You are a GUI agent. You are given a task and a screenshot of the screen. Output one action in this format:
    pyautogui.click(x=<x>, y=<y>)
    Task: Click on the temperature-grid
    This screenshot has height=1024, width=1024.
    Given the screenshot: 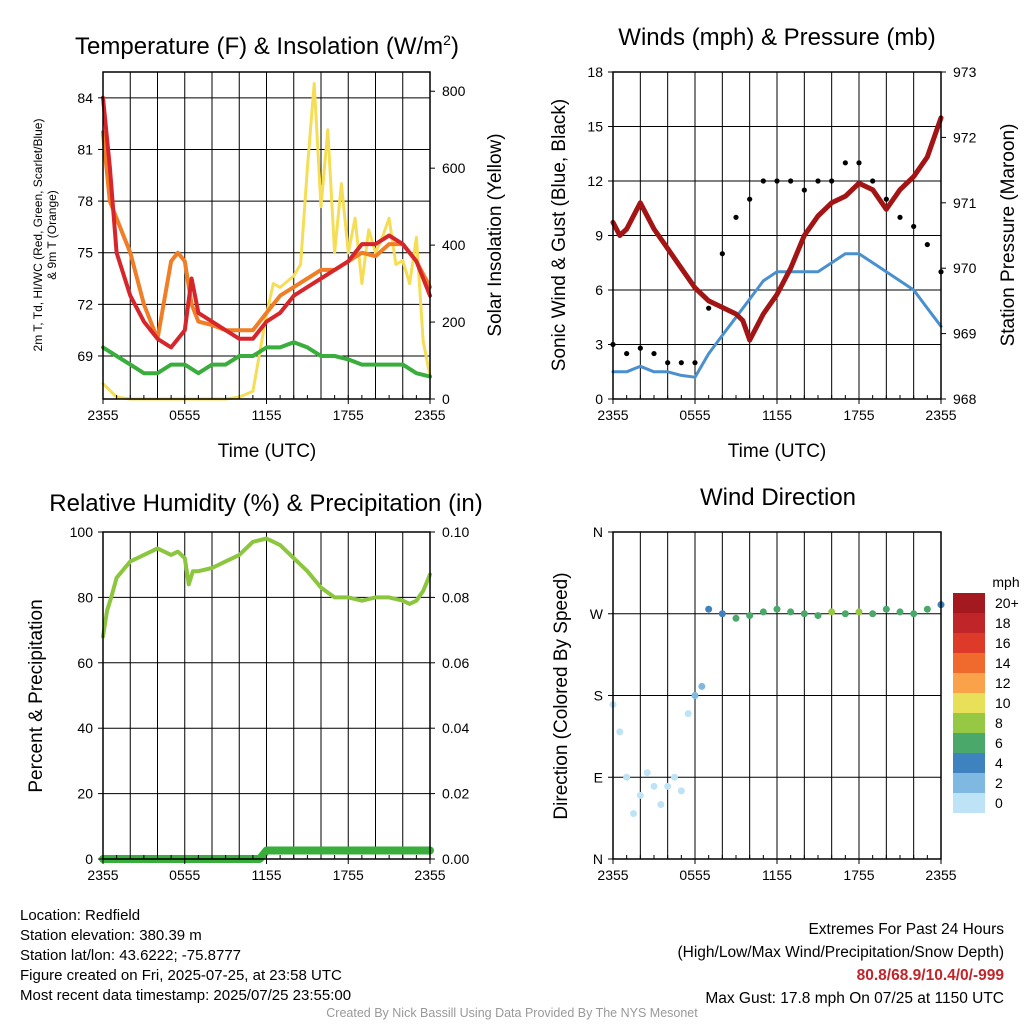 What is the action you would take?
    pyautogui.click(x=266, y=235)
    